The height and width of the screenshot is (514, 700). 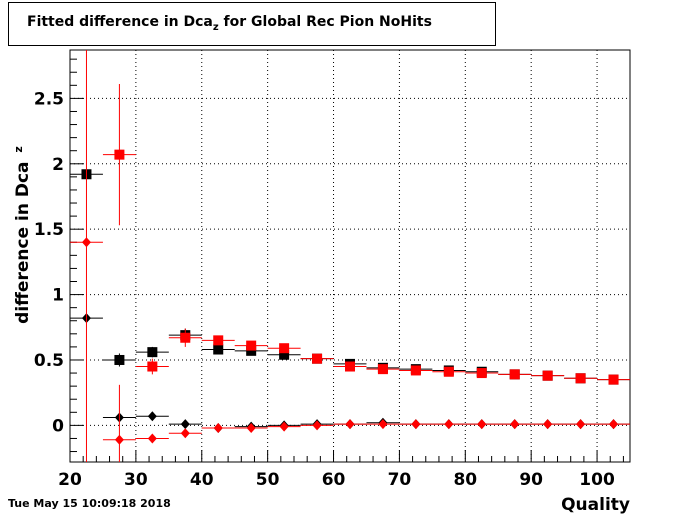 I want to click on chart-title-subscript: z, so click(x=215, y=27).